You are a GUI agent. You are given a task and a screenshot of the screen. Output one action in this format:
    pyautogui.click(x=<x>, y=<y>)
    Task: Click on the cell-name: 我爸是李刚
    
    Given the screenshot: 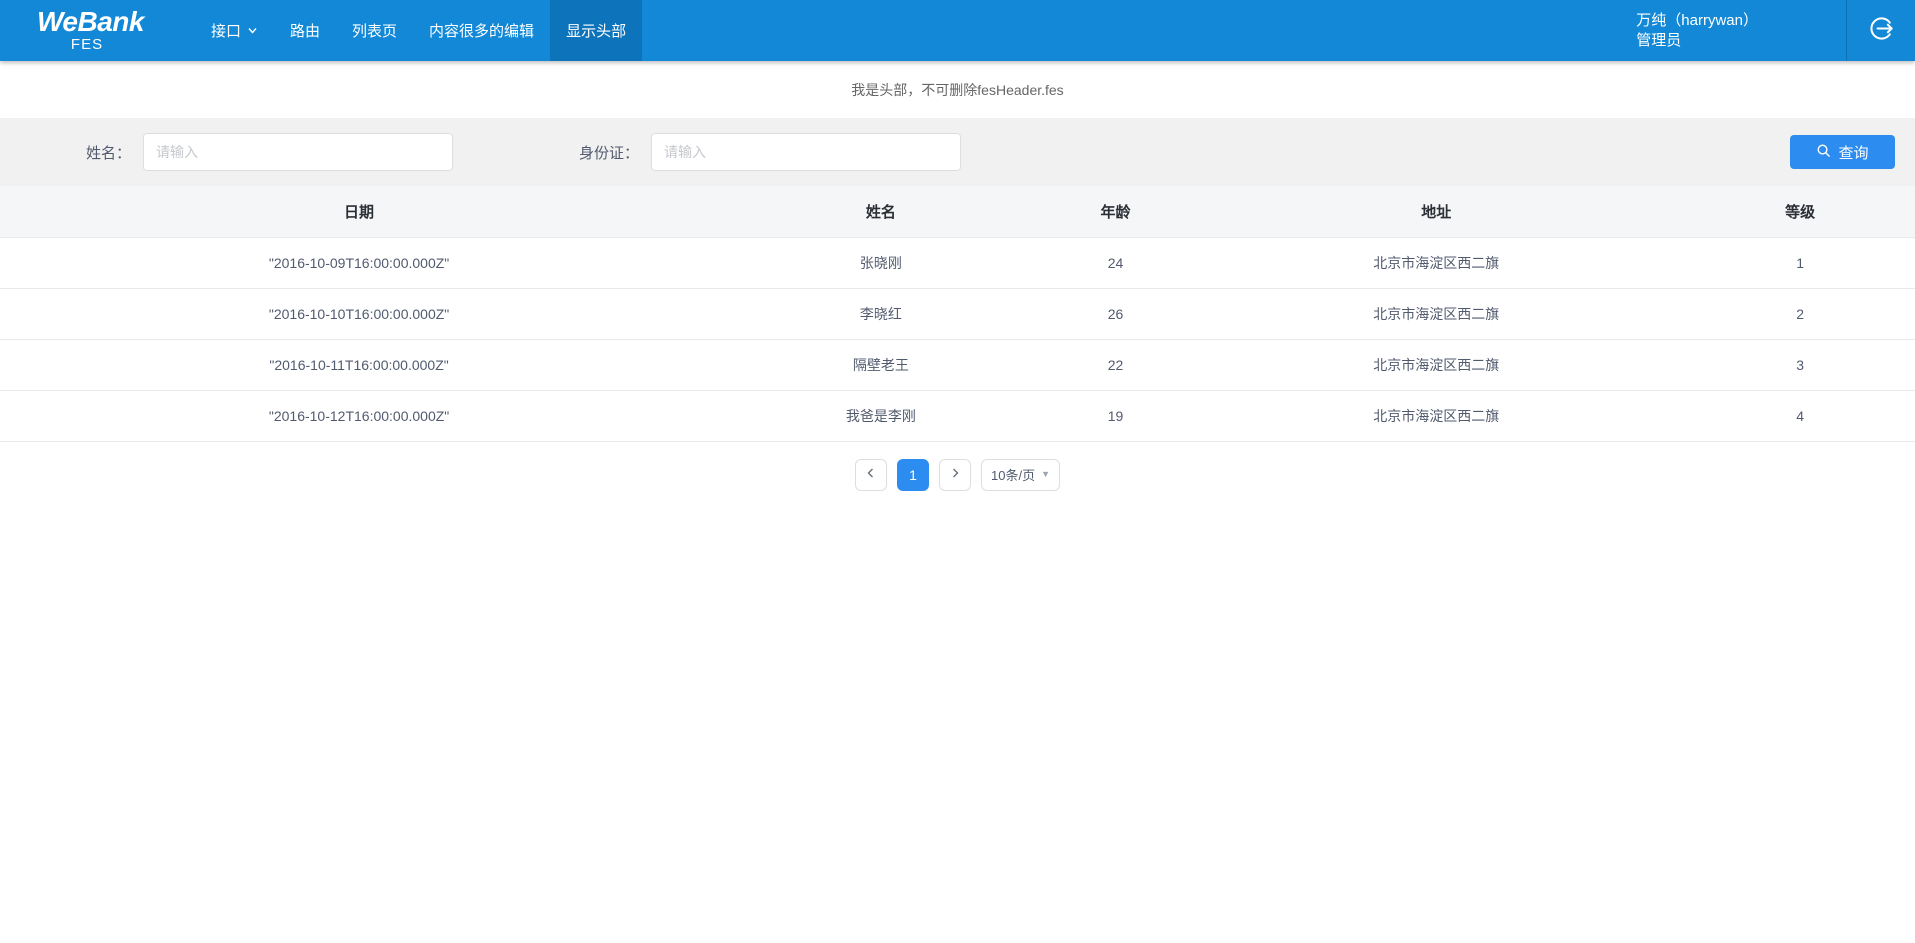 What is the action you would take?
    pyautogui.click(x=881, y=416)
    